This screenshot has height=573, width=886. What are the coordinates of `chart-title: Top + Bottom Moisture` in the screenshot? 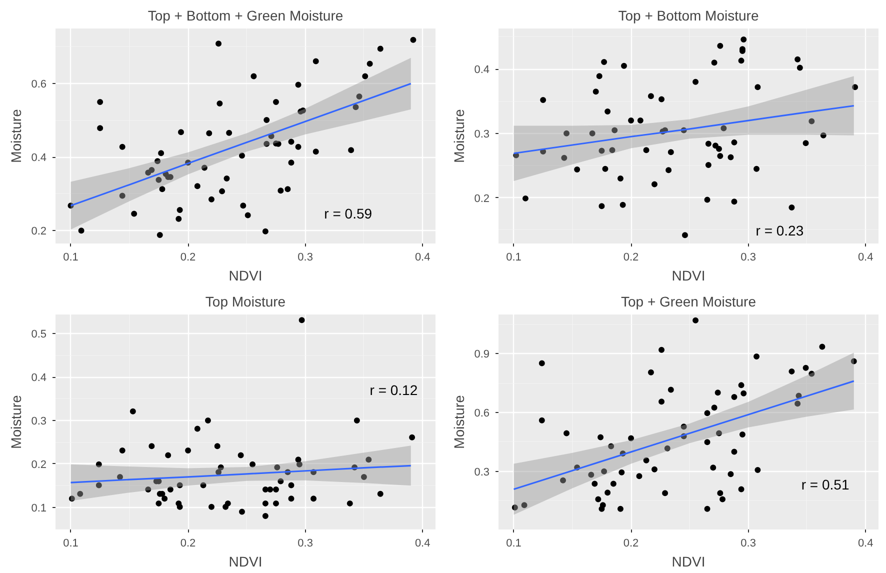 It's located at (688, 16).